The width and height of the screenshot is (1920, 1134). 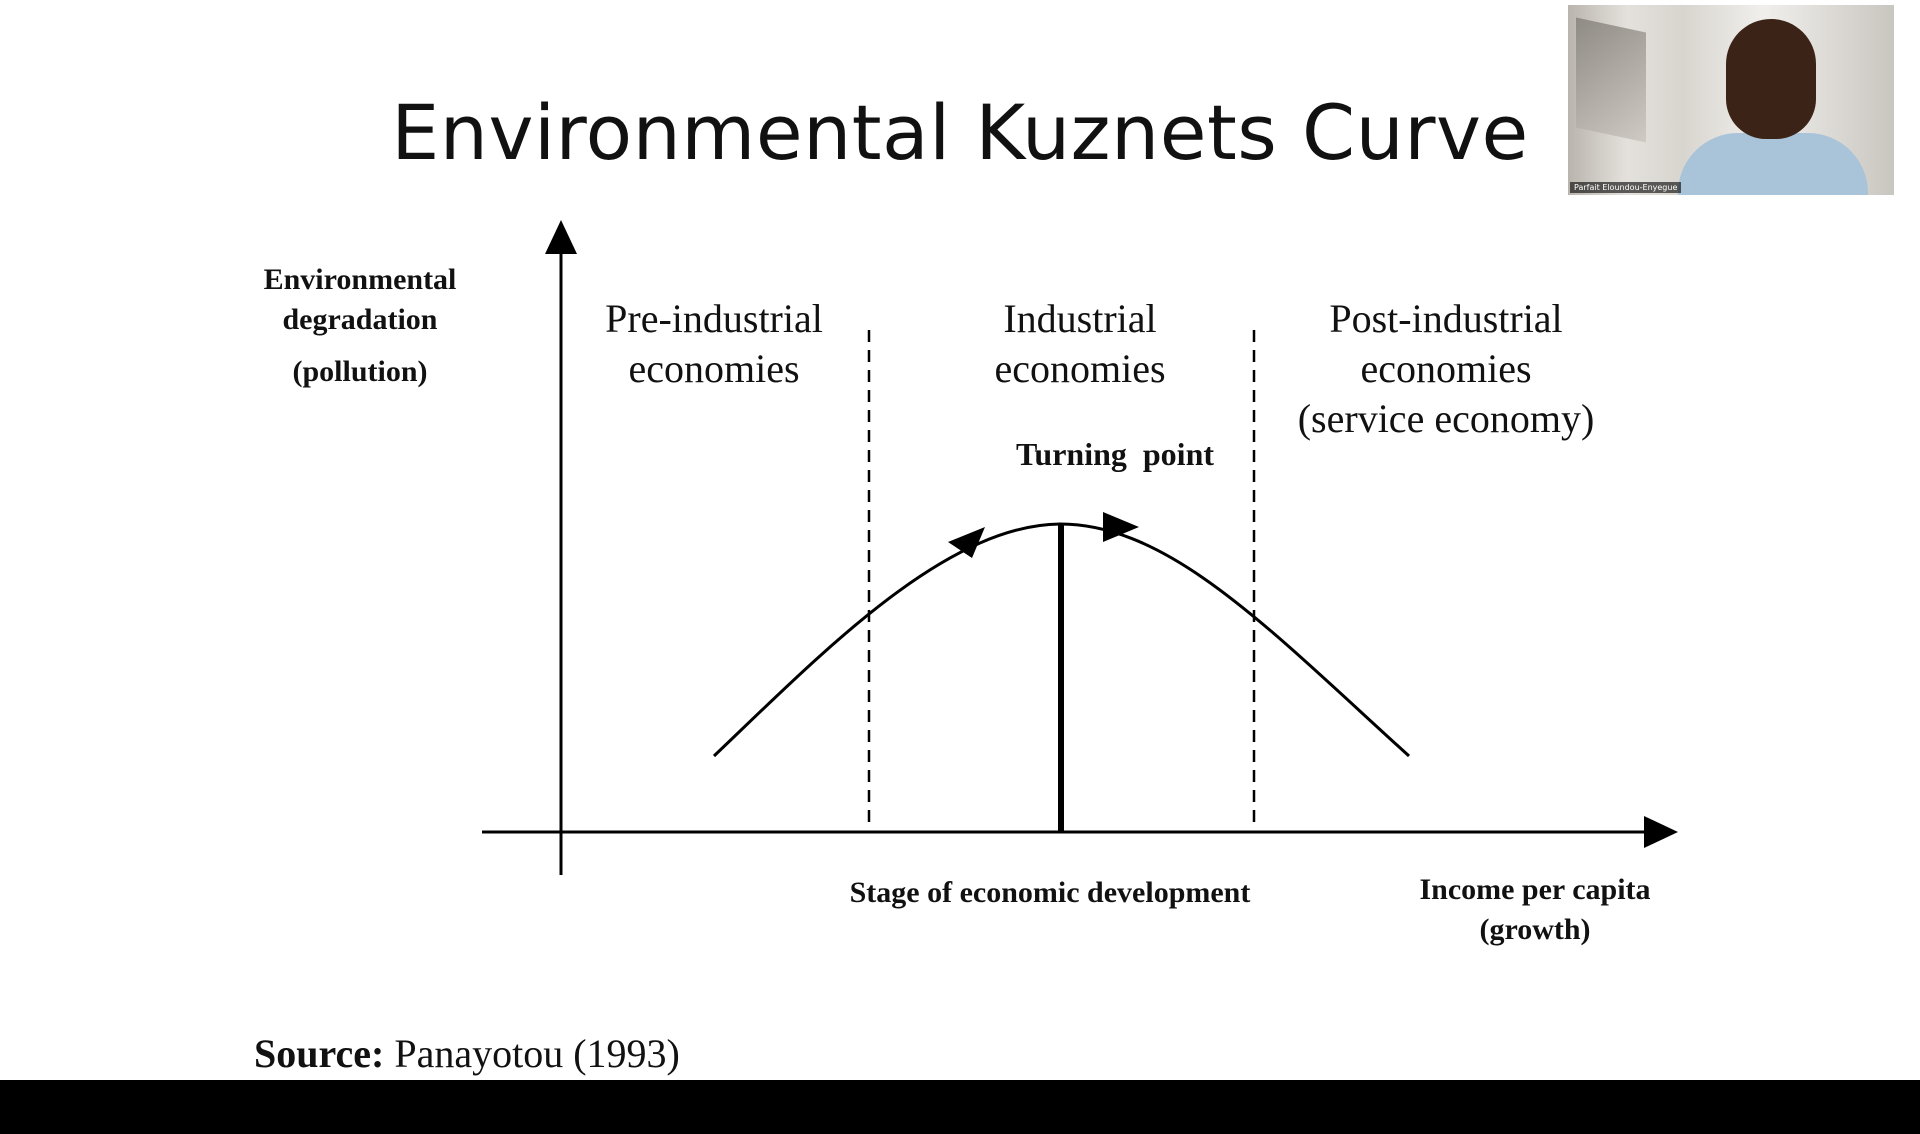 What do you see at coordinates (1050, 892) in the screenshot?
I see `stage-label: Stage of economic development` at bounding box center [1050, 892].